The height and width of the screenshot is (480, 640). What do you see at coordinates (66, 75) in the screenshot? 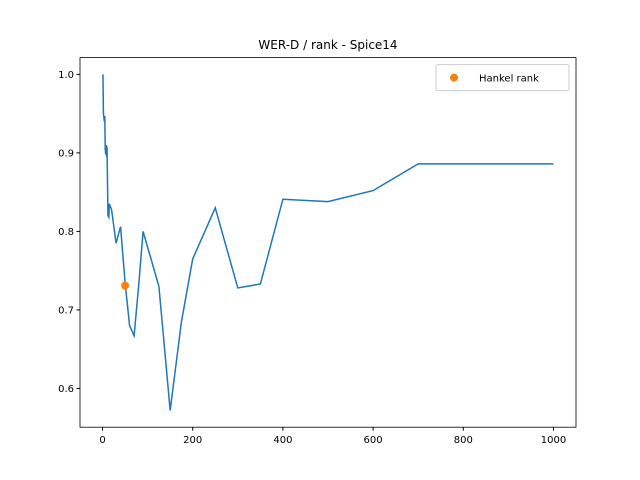
I see `y-tick-label: 1.0` at bounding box center [66, 75].